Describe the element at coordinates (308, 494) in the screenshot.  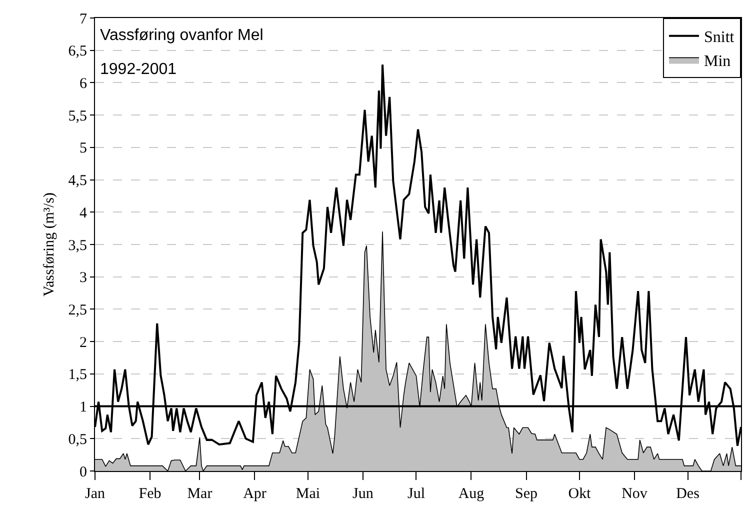
I see `x-tick-label: Mai` at that location.